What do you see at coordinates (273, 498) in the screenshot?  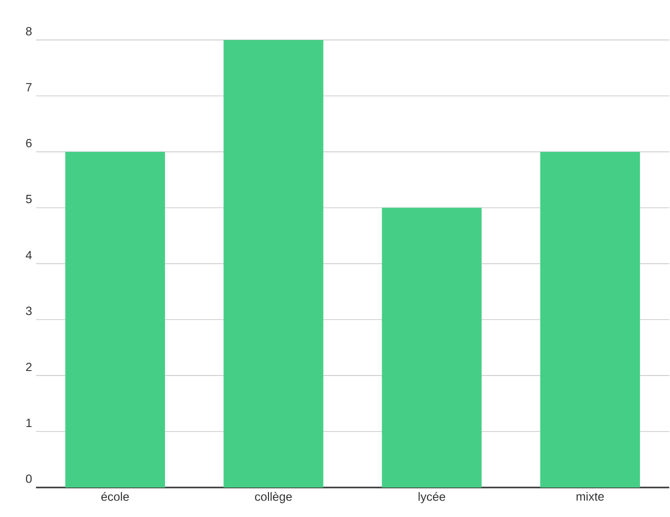 I see `x-tick-label: collège` at bounding box center [273, 498].